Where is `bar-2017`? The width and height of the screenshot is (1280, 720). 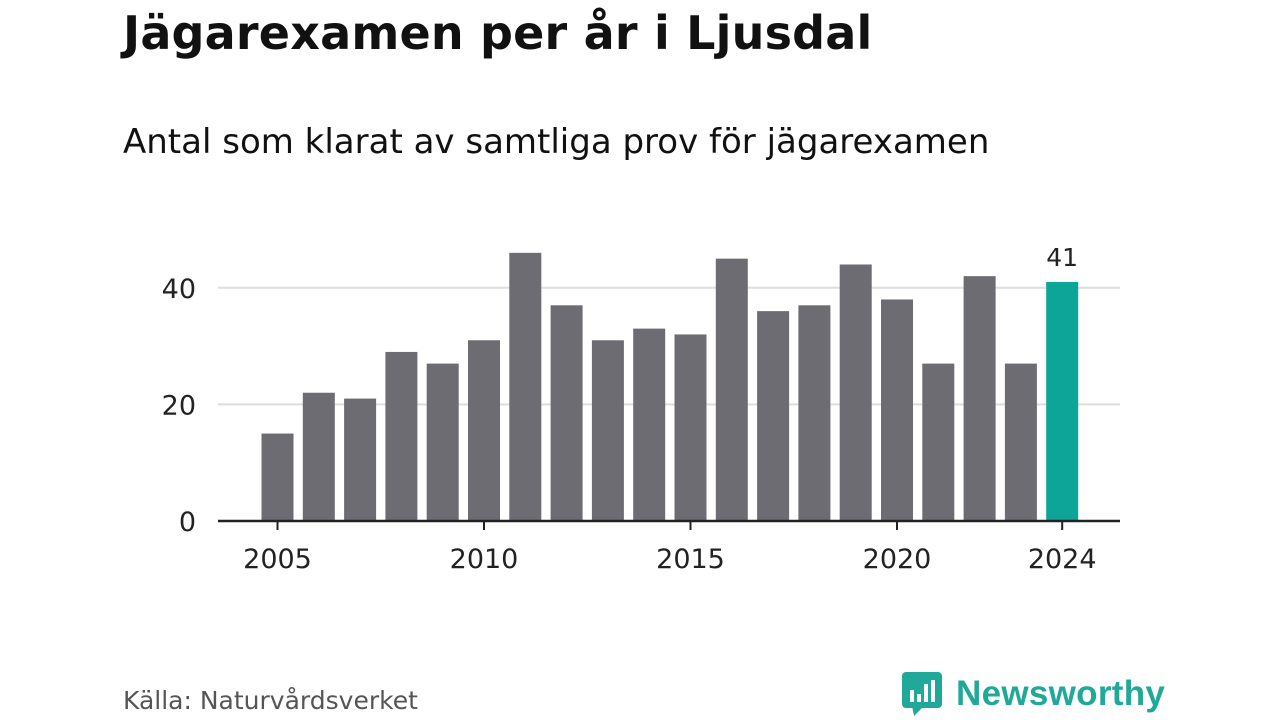
bar-2017 is located at coordinates (773, 416).